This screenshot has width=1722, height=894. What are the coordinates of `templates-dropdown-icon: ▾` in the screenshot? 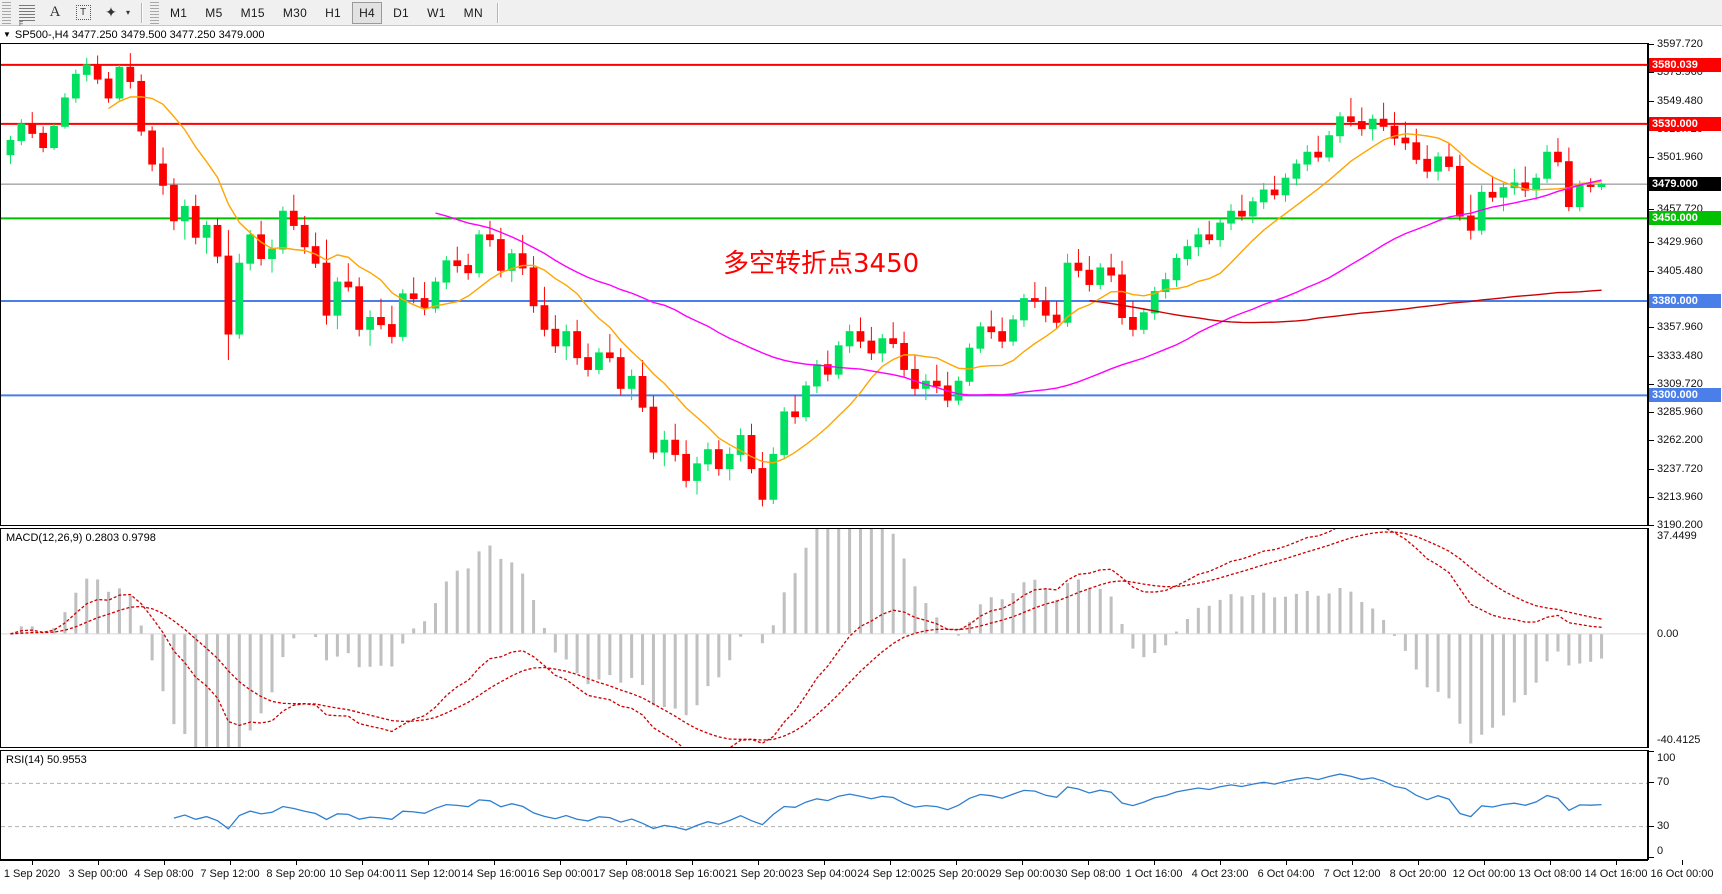 It's located at (127, 12).